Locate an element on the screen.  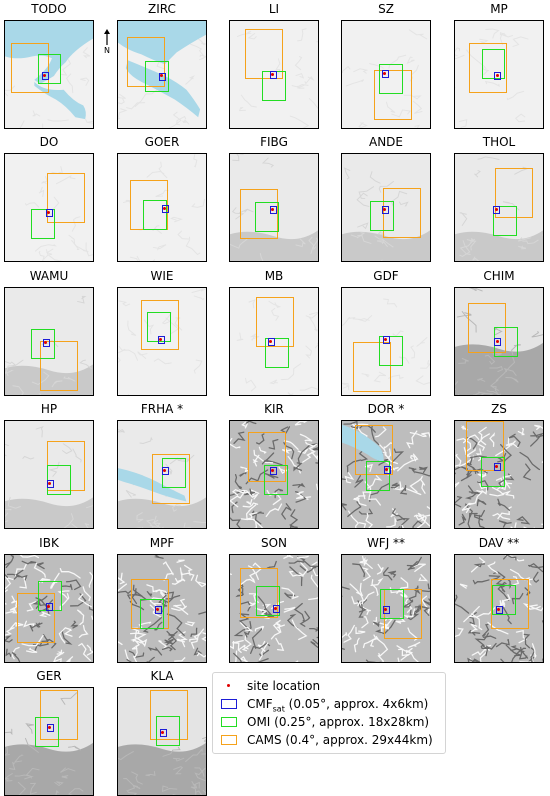
legend-label-cmf: CMFsat (0.05°, approx. 4x6km) is located at coordinates (337, 706).